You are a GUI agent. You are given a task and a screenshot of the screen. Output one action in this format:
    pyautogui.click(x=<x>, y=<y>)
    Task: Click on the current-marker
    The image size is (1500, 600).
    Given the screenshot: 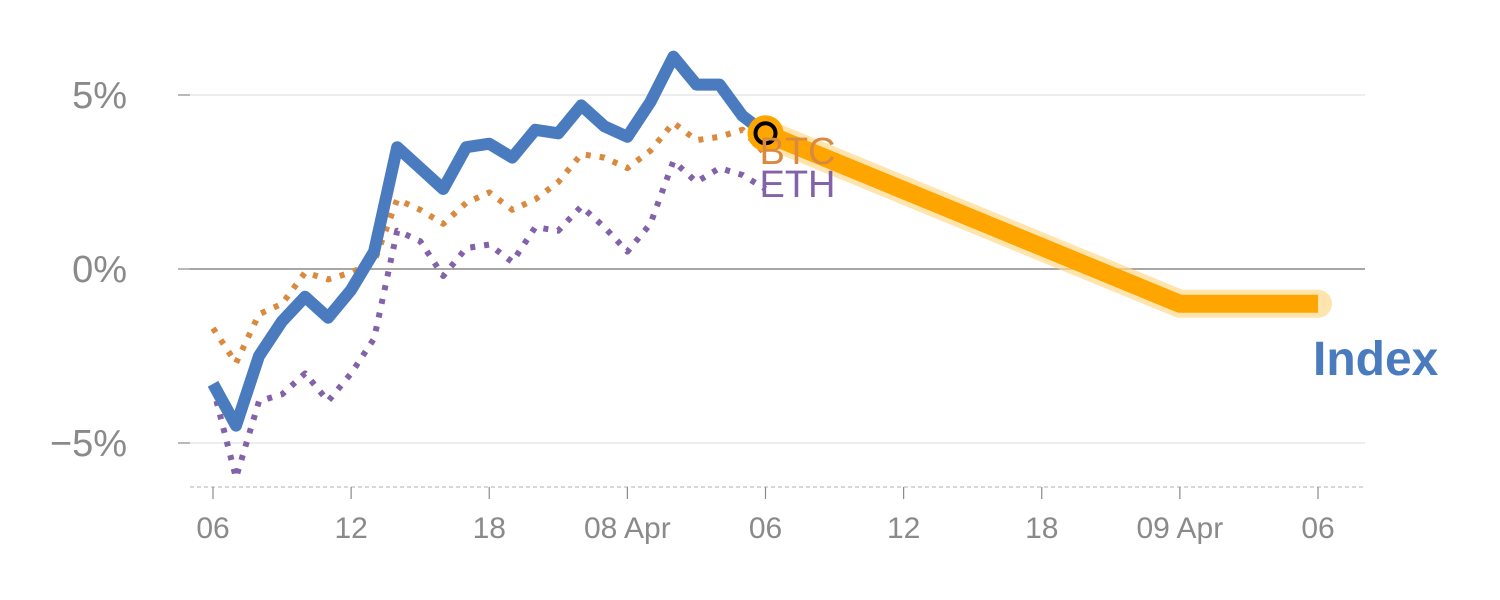 What is the action you would take?
    pyautogui.click(x=765, y=133)
    